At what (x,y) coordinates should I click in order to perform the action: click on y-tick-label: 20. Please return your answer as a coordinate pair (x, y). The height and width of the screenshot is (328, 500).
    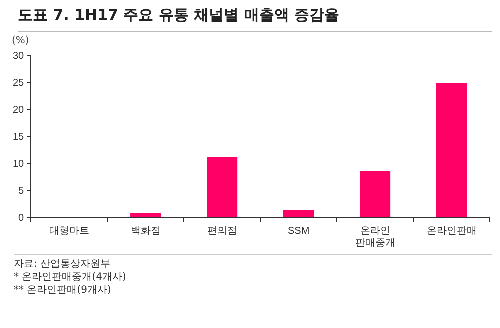
    Looking at the image, I should click on (19, 110).